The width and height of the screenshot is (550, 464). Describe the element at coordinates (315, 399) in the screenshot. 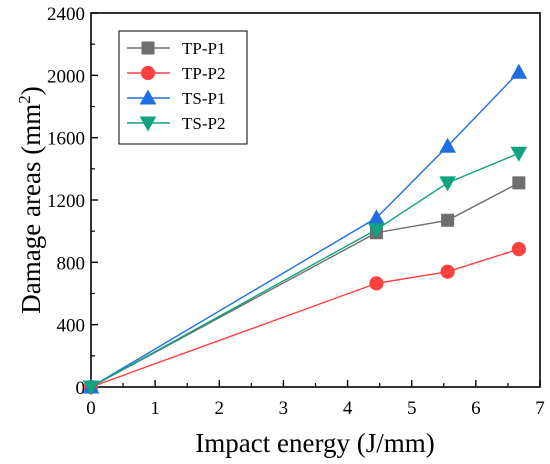

I see `x-axis: 0 1 2 3 4 5 6 7` at that location.